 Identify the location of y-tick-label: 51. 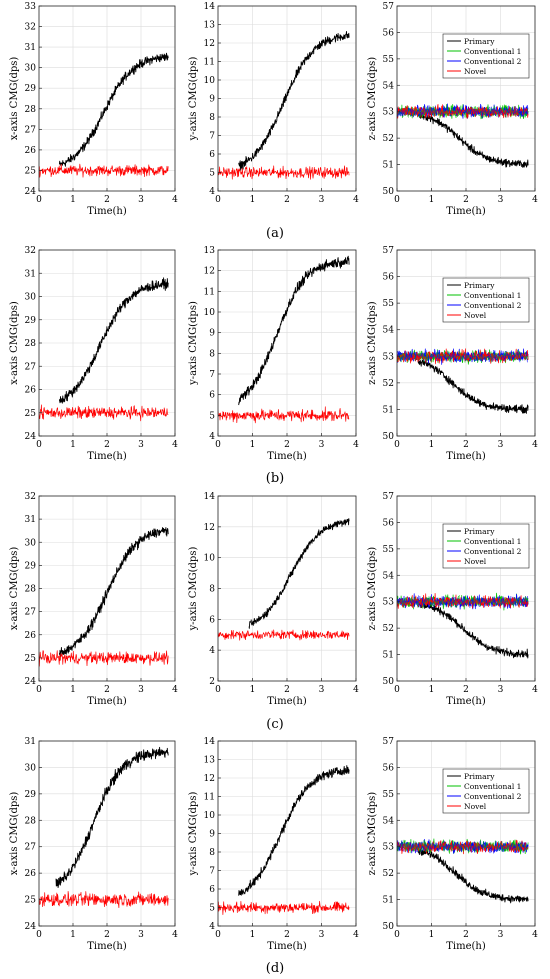
(388, 410).